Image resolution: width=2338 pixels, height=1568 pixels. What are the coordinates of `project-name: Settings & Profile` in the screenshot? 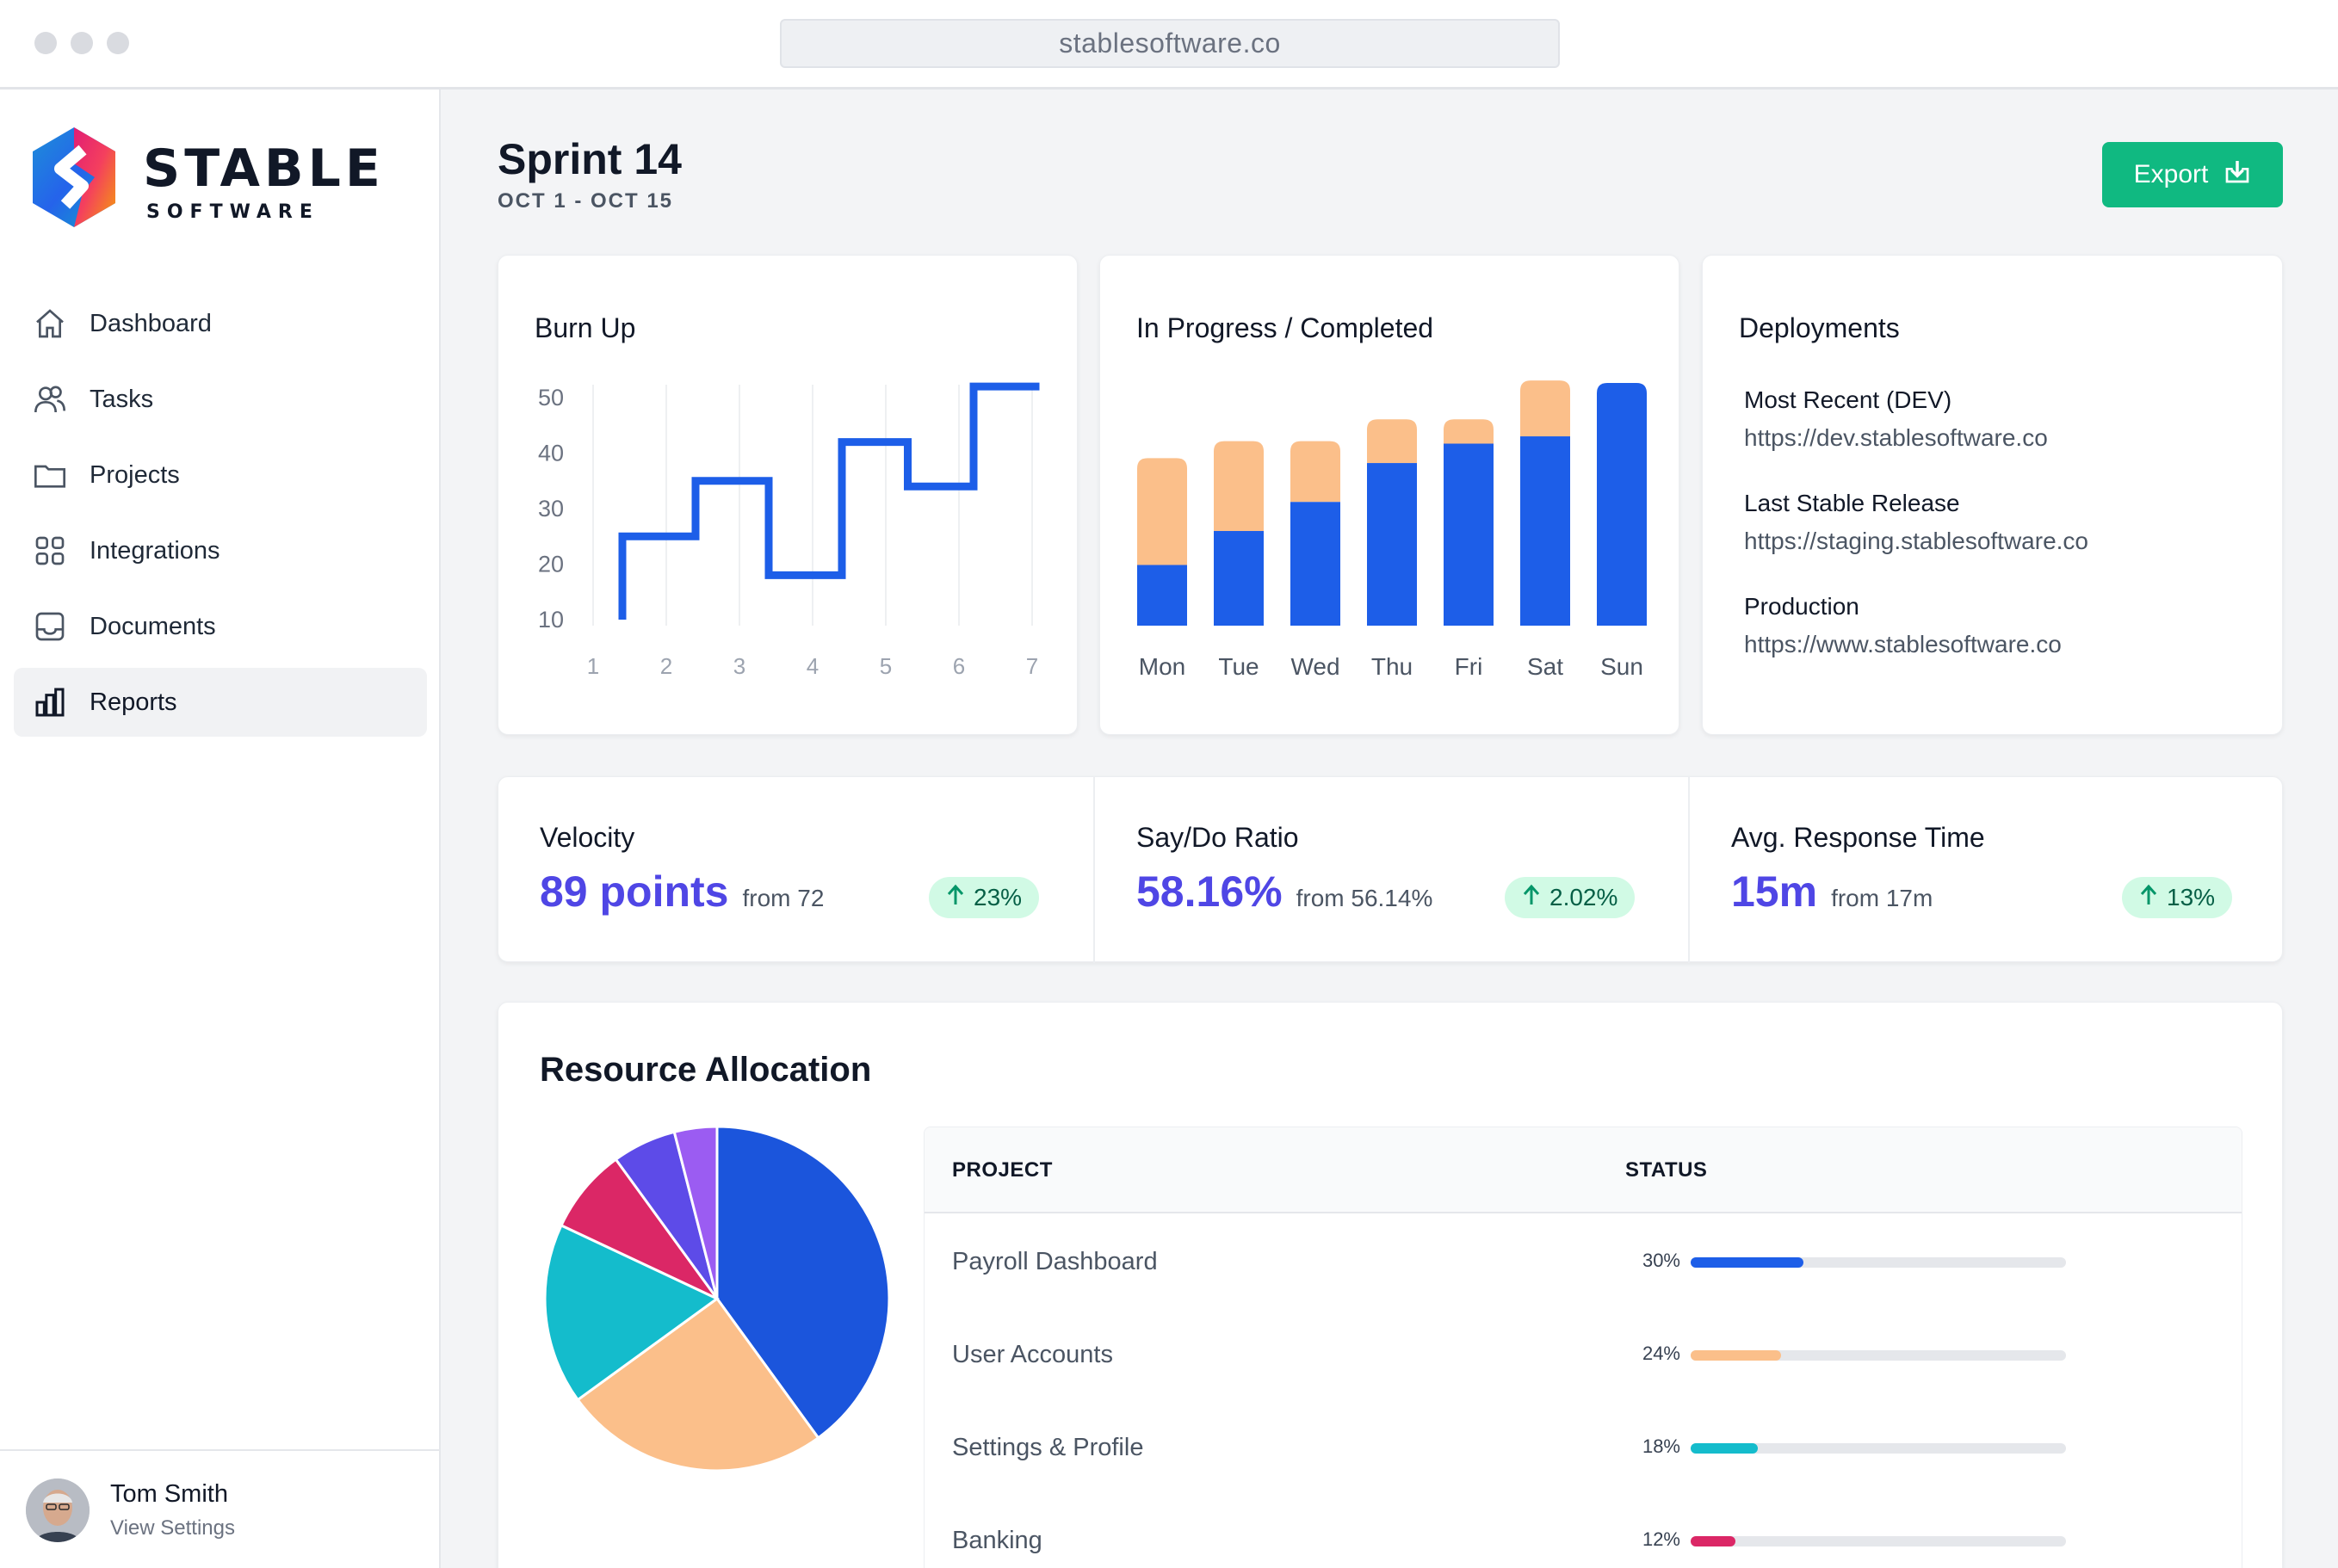 It's located at (1048, 1448).